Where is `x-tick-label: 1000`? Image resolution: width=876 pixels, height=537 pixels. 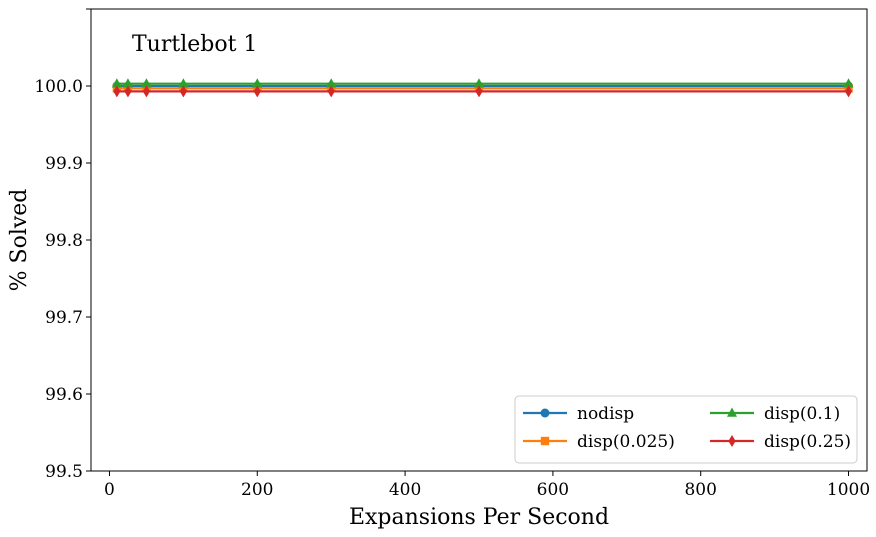
x-tick-label: 1000 is located at coordinates (848, 490).